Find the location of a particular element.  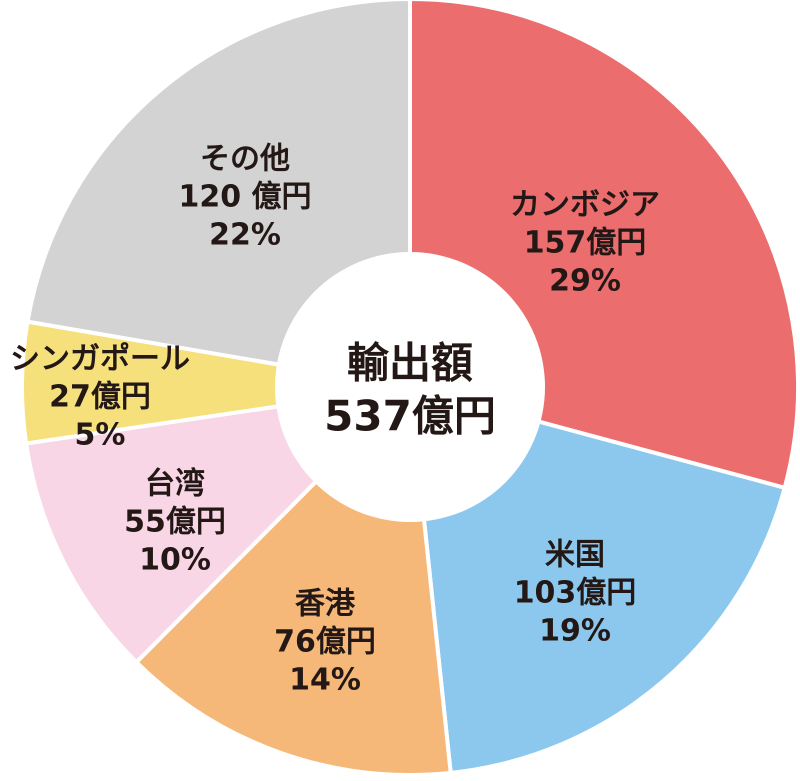

slice-percent-label-3: 10% is located at coordinates (175, 560).